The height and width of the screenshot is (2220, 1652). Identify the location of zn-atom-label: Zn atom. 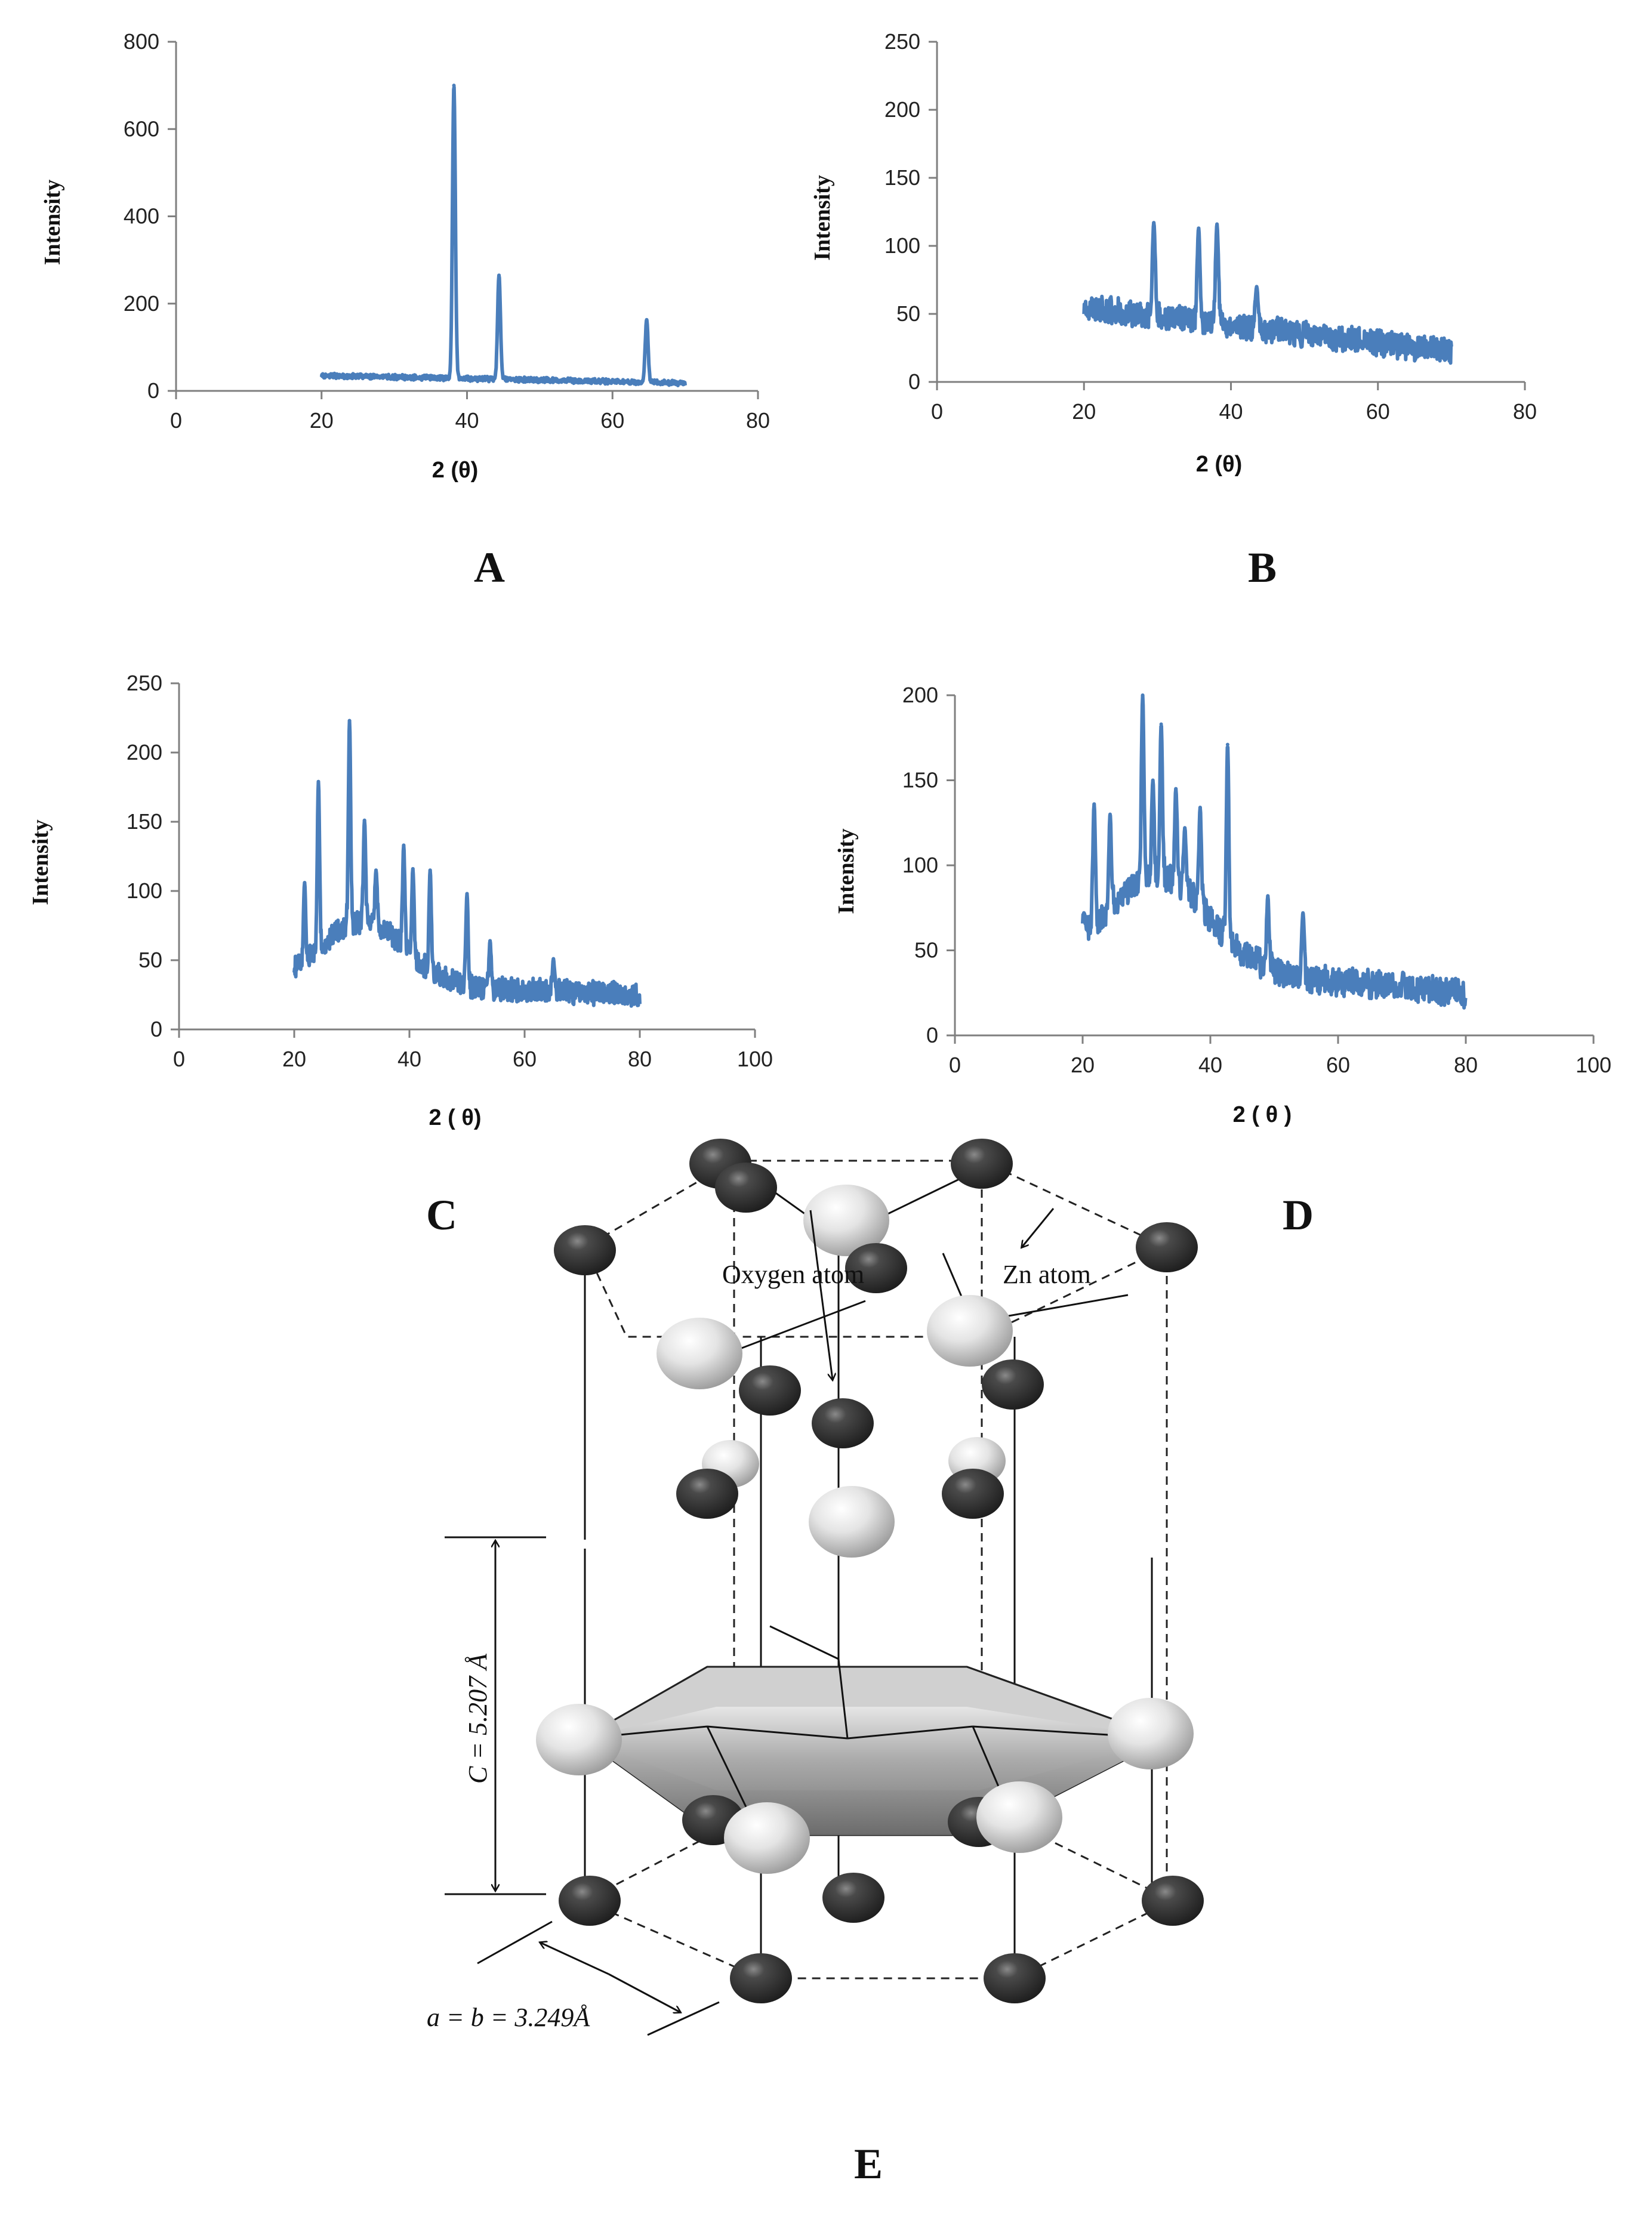
(1047, 1275).